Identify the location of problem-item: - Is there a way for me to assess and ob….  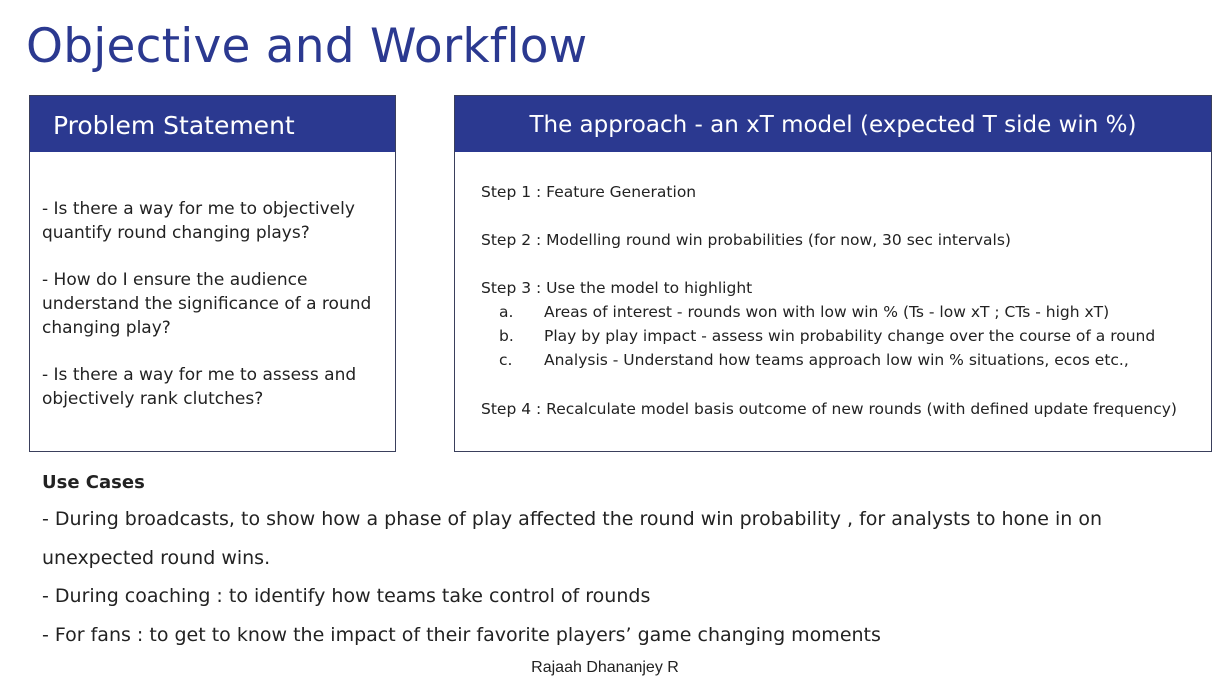
(199, 387).